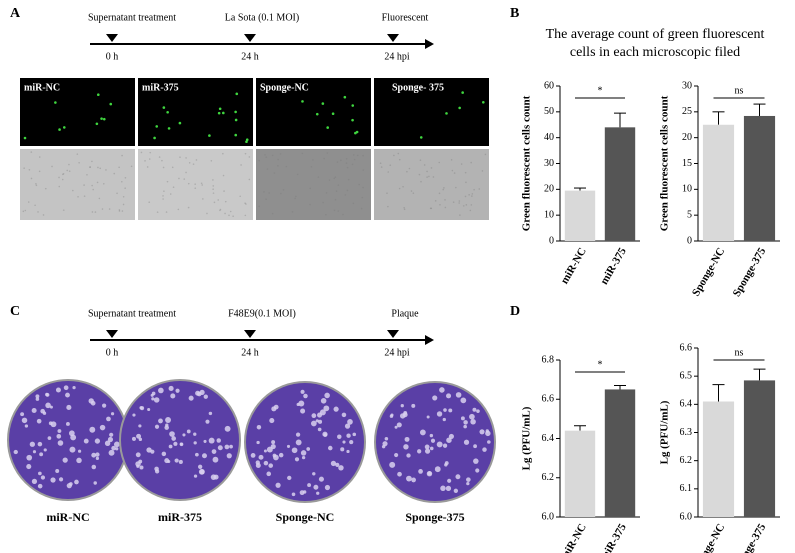  I want to click on y-tick-label: 6.2, so click(686, 460).